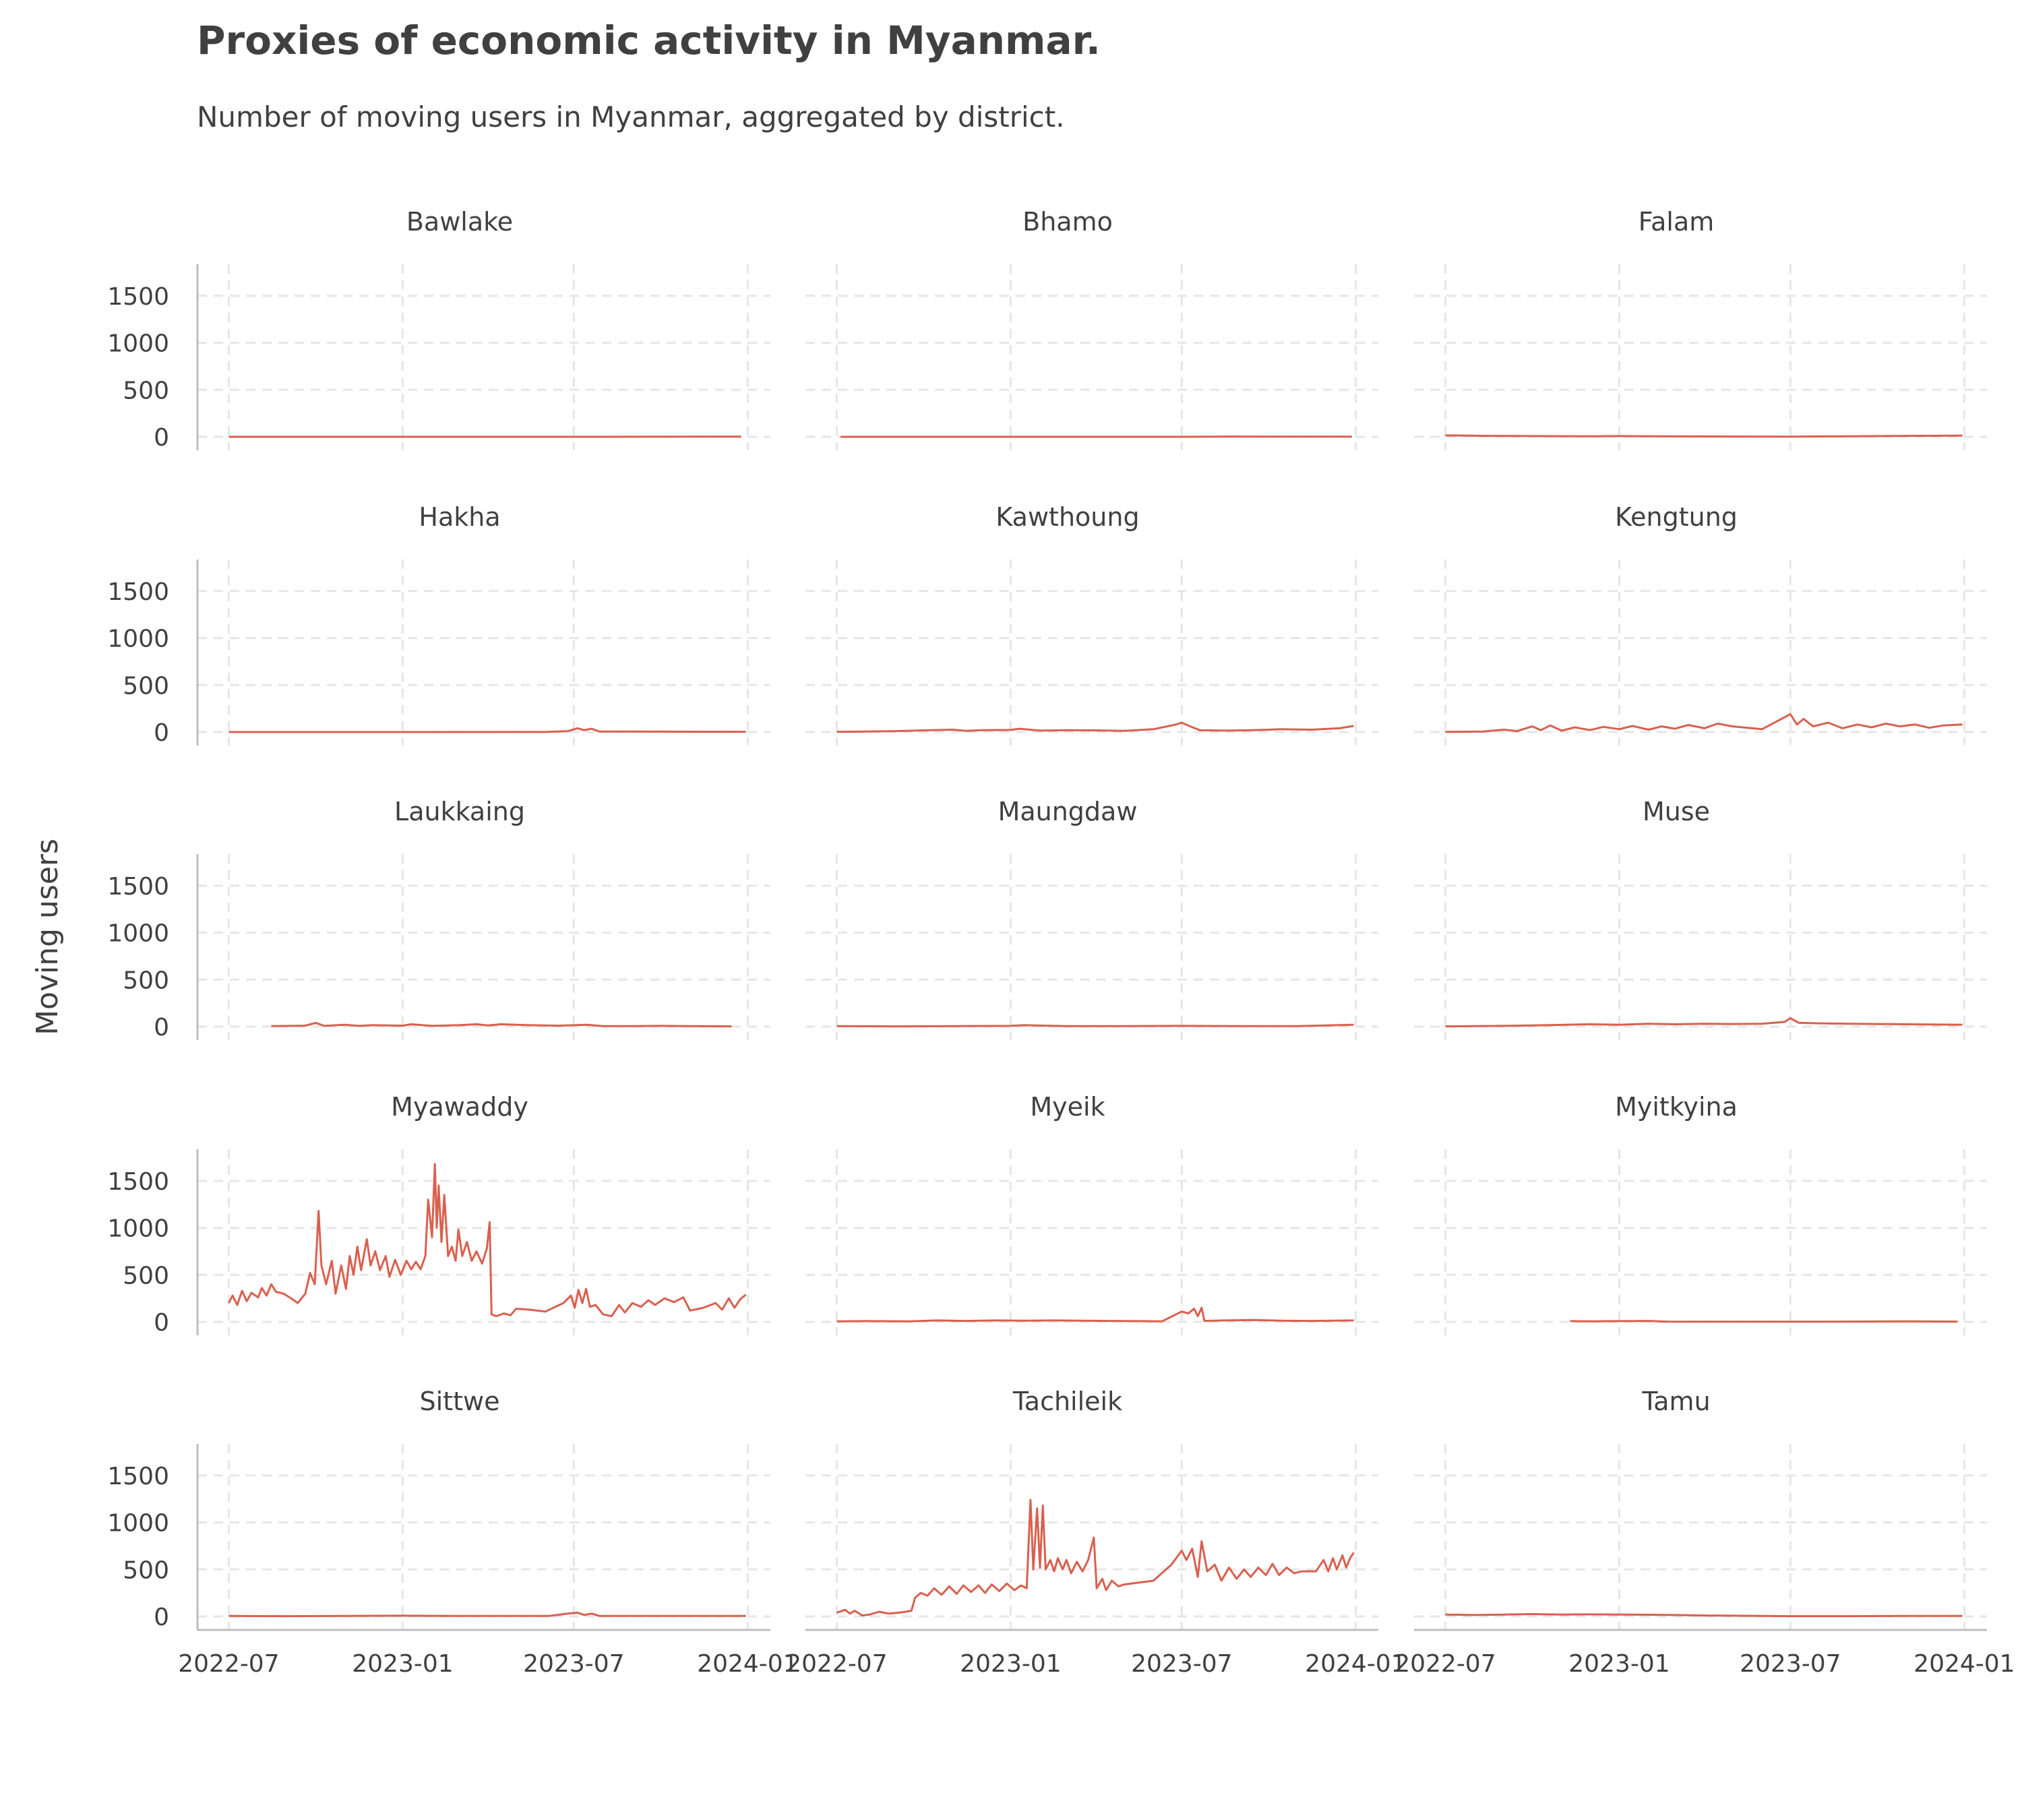 This screenshot has width=2022, height=1820. What do you see at coordinates (1095, 1025) in the screenshot?
I see `series-line-maungdaw` at bounding box center [1095, 1025].